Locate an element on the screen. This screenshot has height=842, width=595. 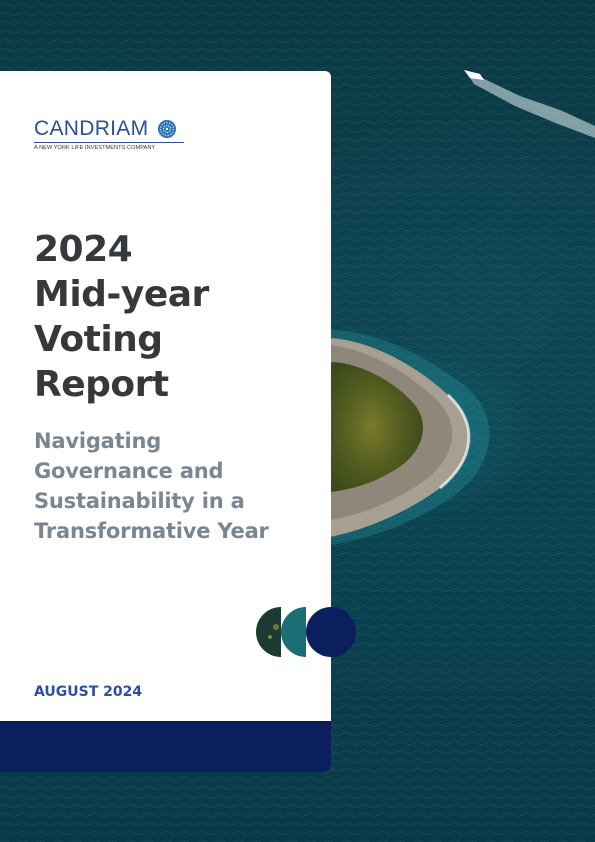
report-subtitle-line: Sustainability in a is located at coordinates (139, 501).